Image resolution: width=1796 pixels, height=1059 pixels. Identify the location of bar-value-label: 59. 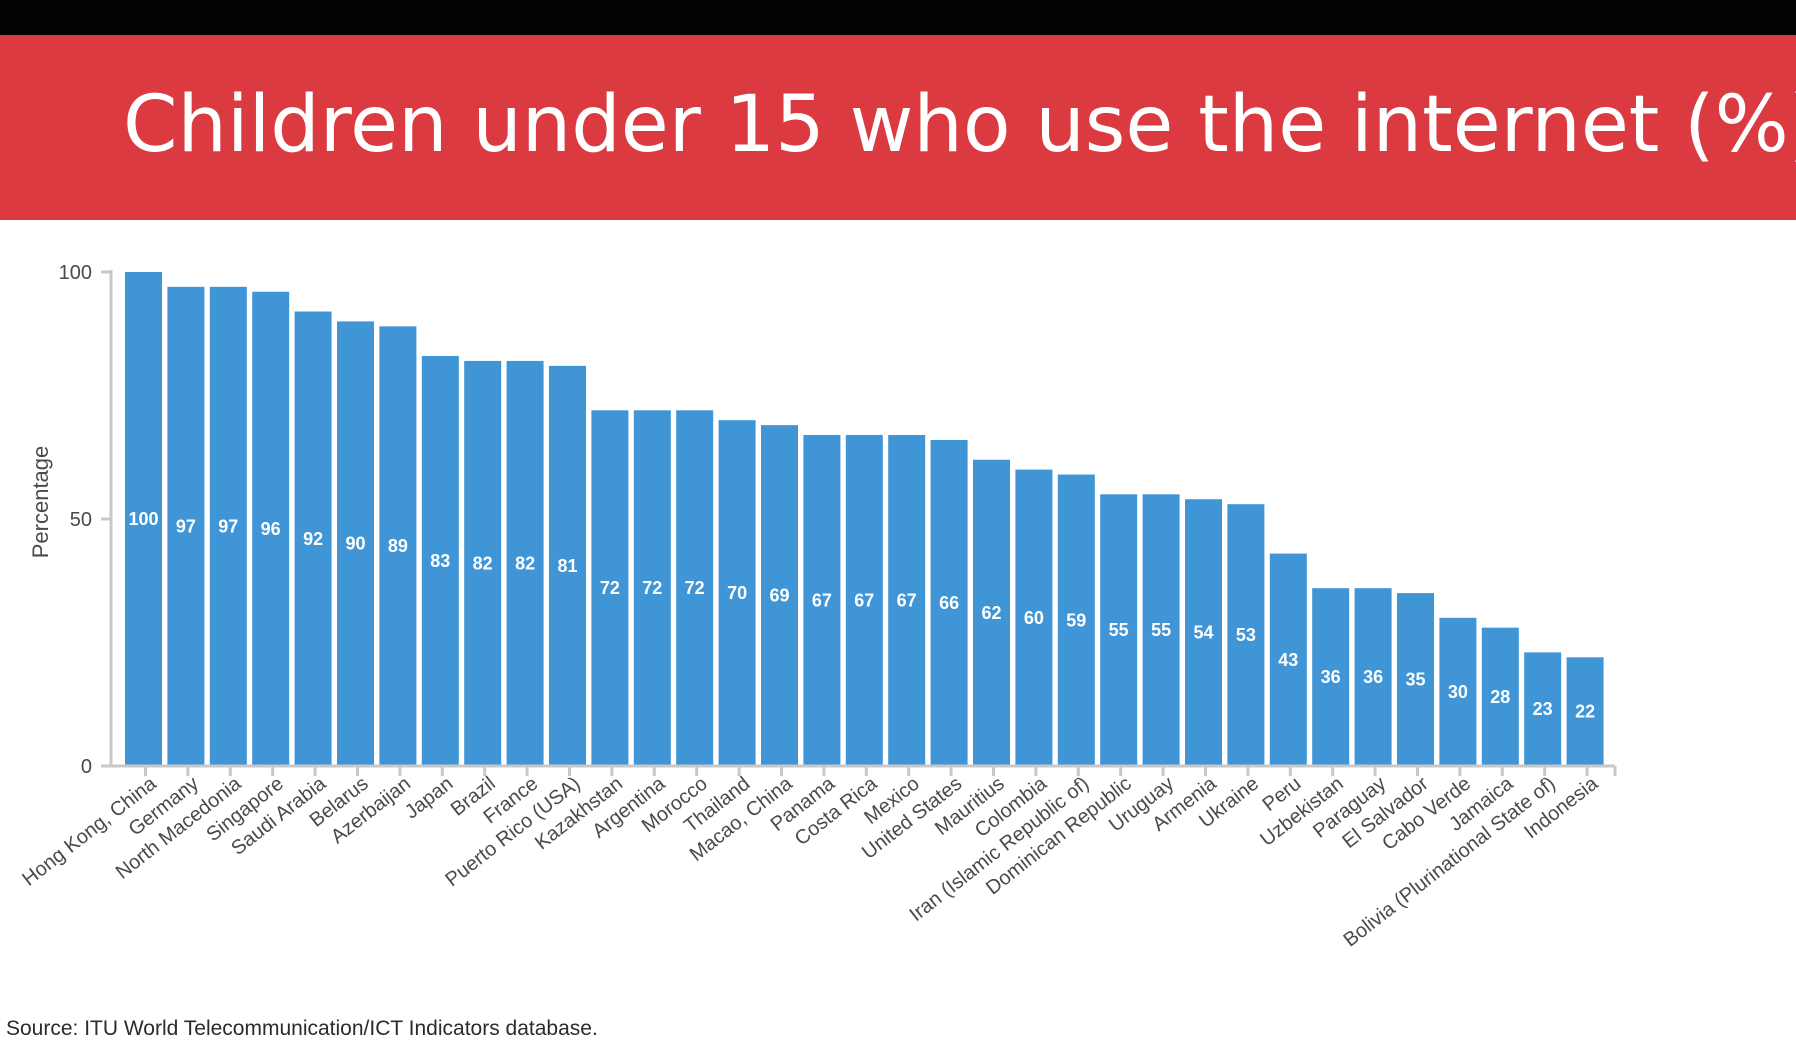
(1076, 620).